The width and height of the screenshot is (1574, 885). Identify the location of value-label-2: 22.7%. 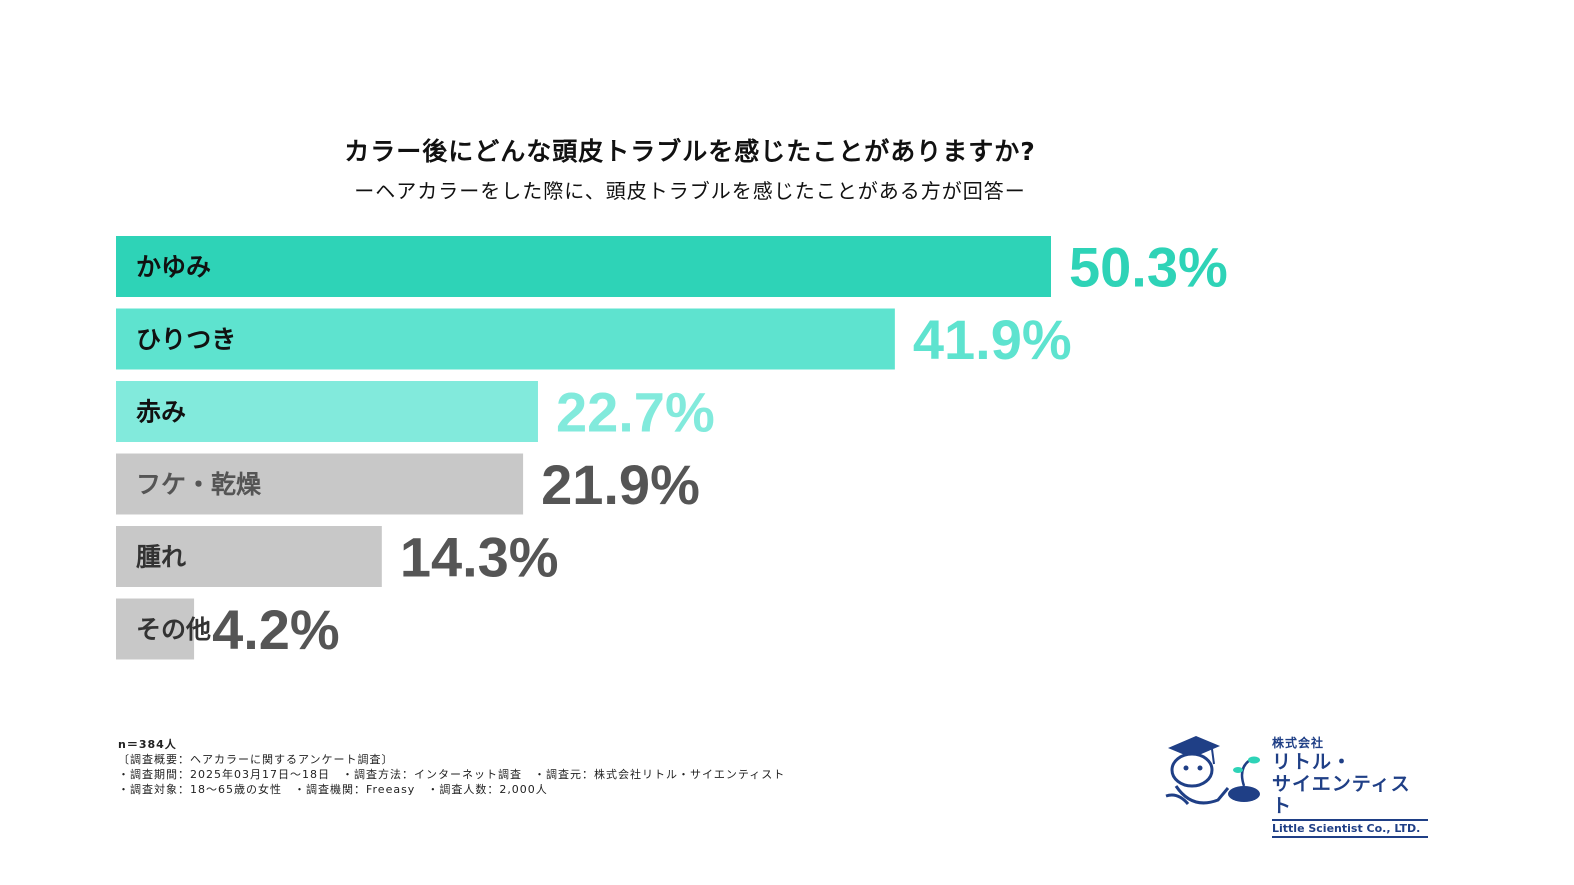
(635, 412).